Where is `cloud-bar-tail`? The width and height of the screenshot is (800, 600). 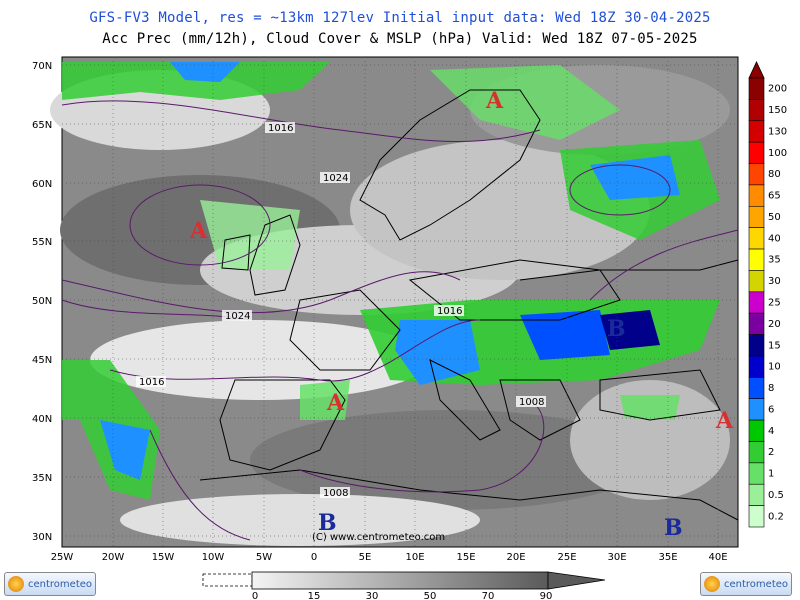
cloud-bar-tail is located at coordinates (227, 580).